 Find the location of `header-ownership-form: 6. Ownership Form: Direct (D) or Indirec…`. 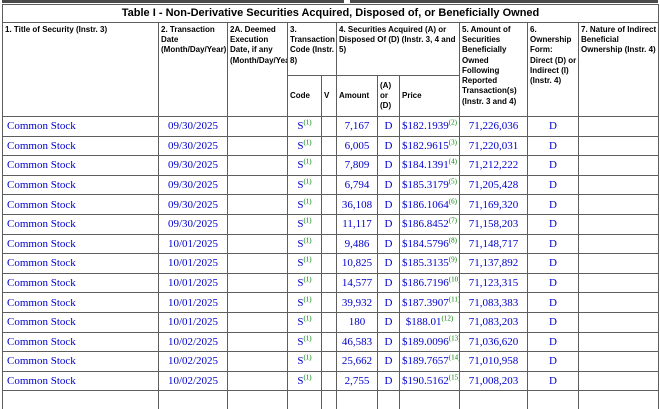

header-ownership-form: 6. Ownership Form: Direct (D) or Indirec… is located at coordinates (553, 69).